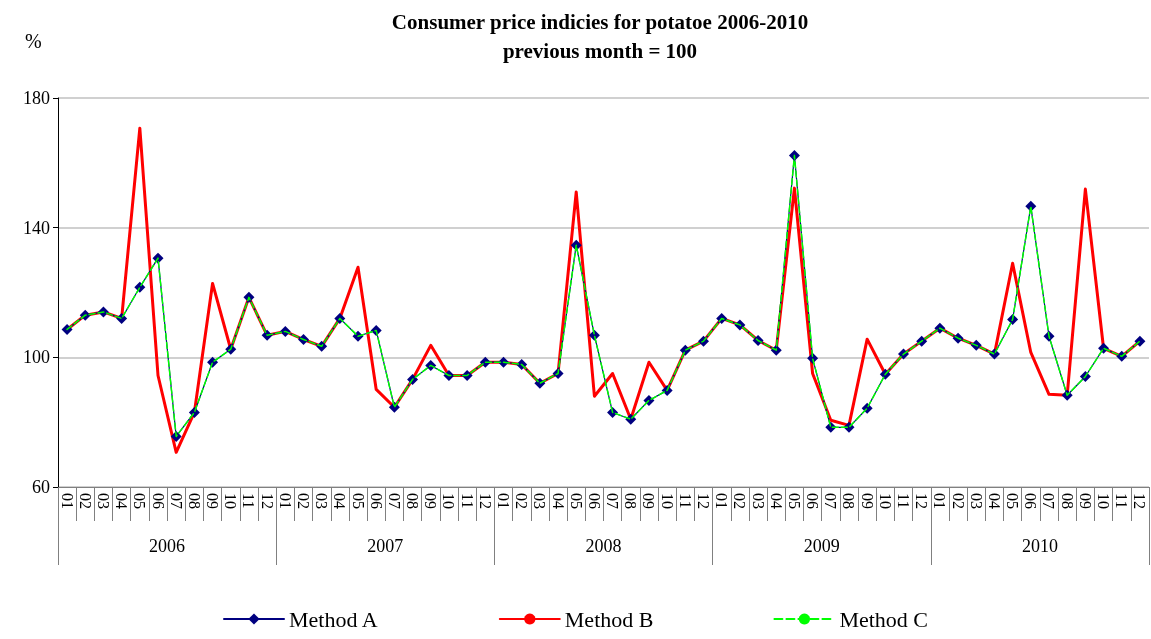 The image size is (1151, 639). I want to click on y-tick-label: 140, so click(36, 227).